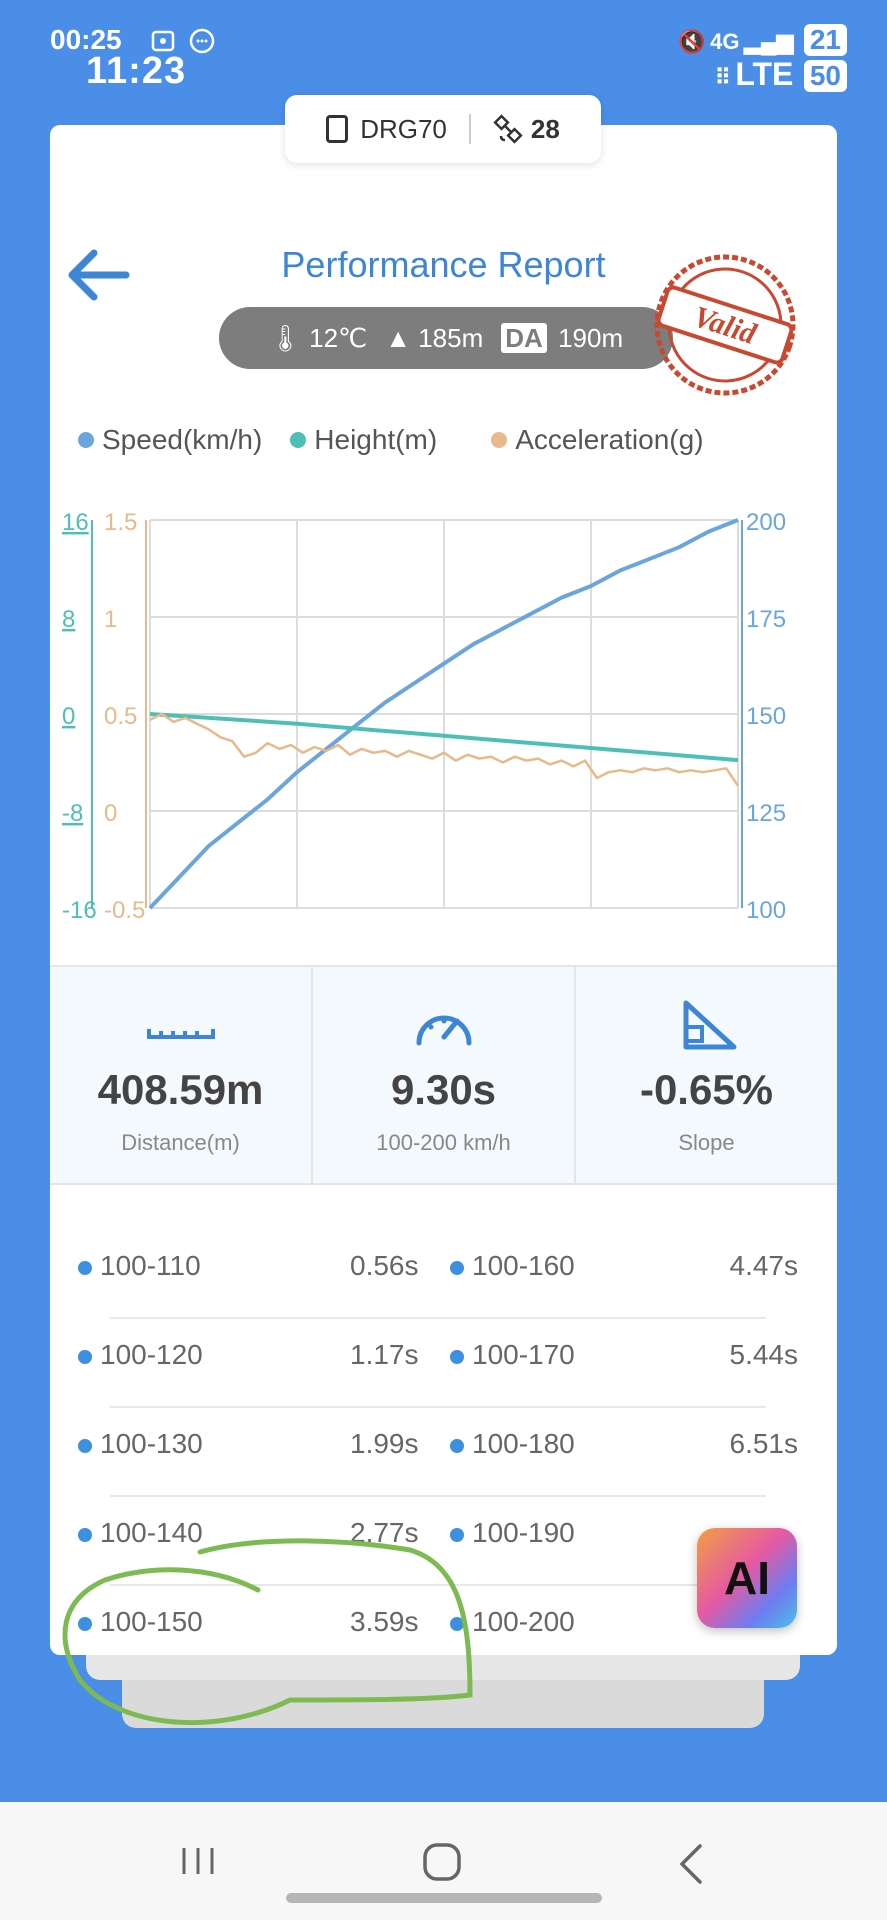  Describe the element at coordinates (512, 1266) in the screenshot. I see `split-range: 100-160` at that location.